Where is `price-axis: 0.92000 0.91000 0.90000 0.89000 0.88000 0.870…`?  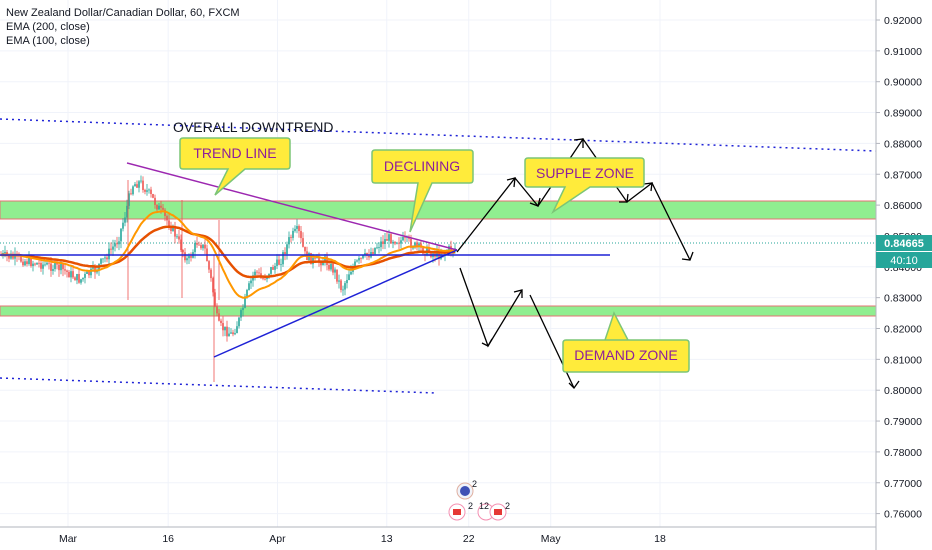
price-axis: 0.92000 0.91000 0.90000 0.89000 0.88000 0.870… is located at coordinates (899, 268).